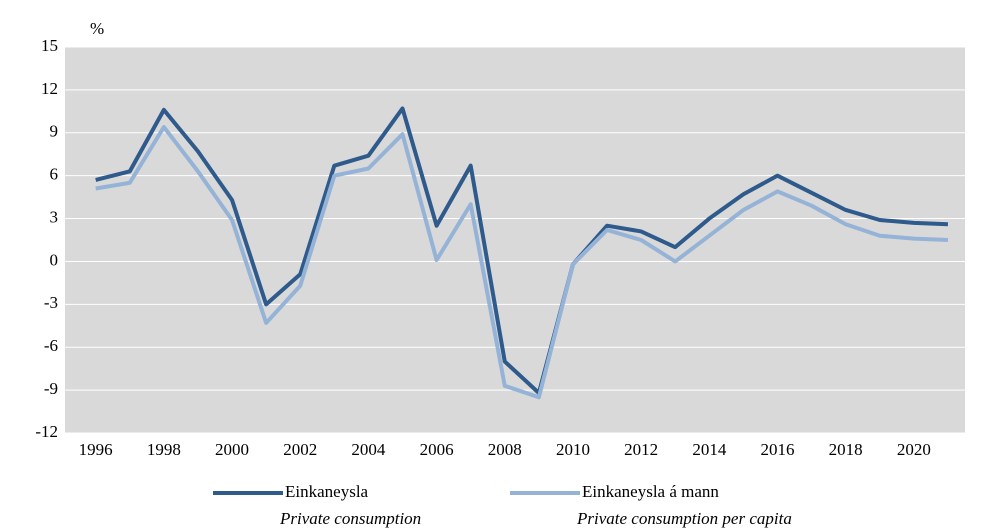  What do you see at coordinates (49, 45) in the screenshot?
I see `y-tick-label: 15` at bounding box center [49, 45].